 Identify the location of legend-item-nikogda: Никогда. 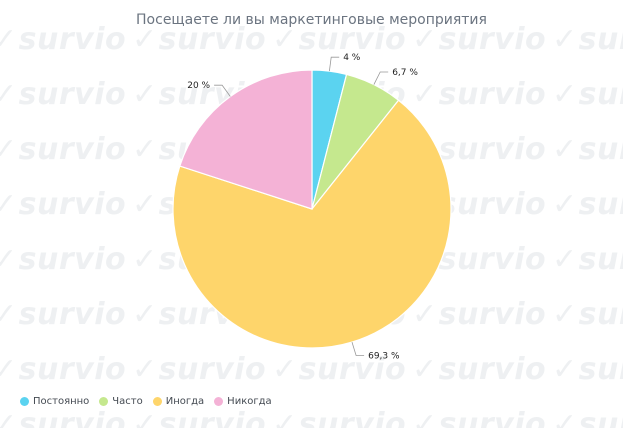
(243, 401).